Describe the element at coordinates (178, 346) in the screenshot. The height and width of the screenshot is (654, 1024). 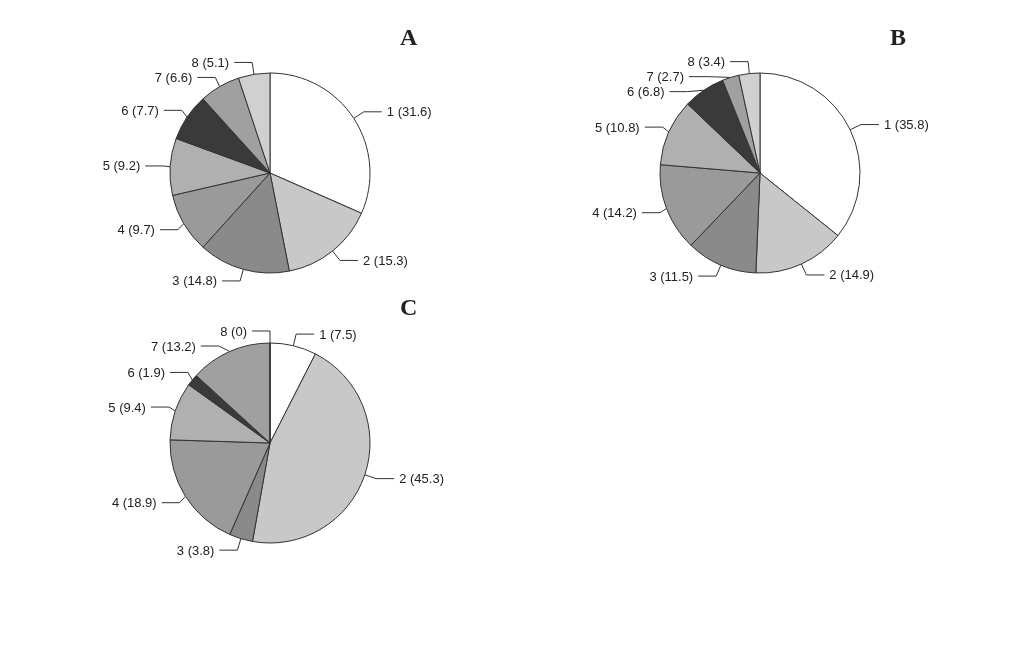
I see `data-label: (13.2)` at that location.